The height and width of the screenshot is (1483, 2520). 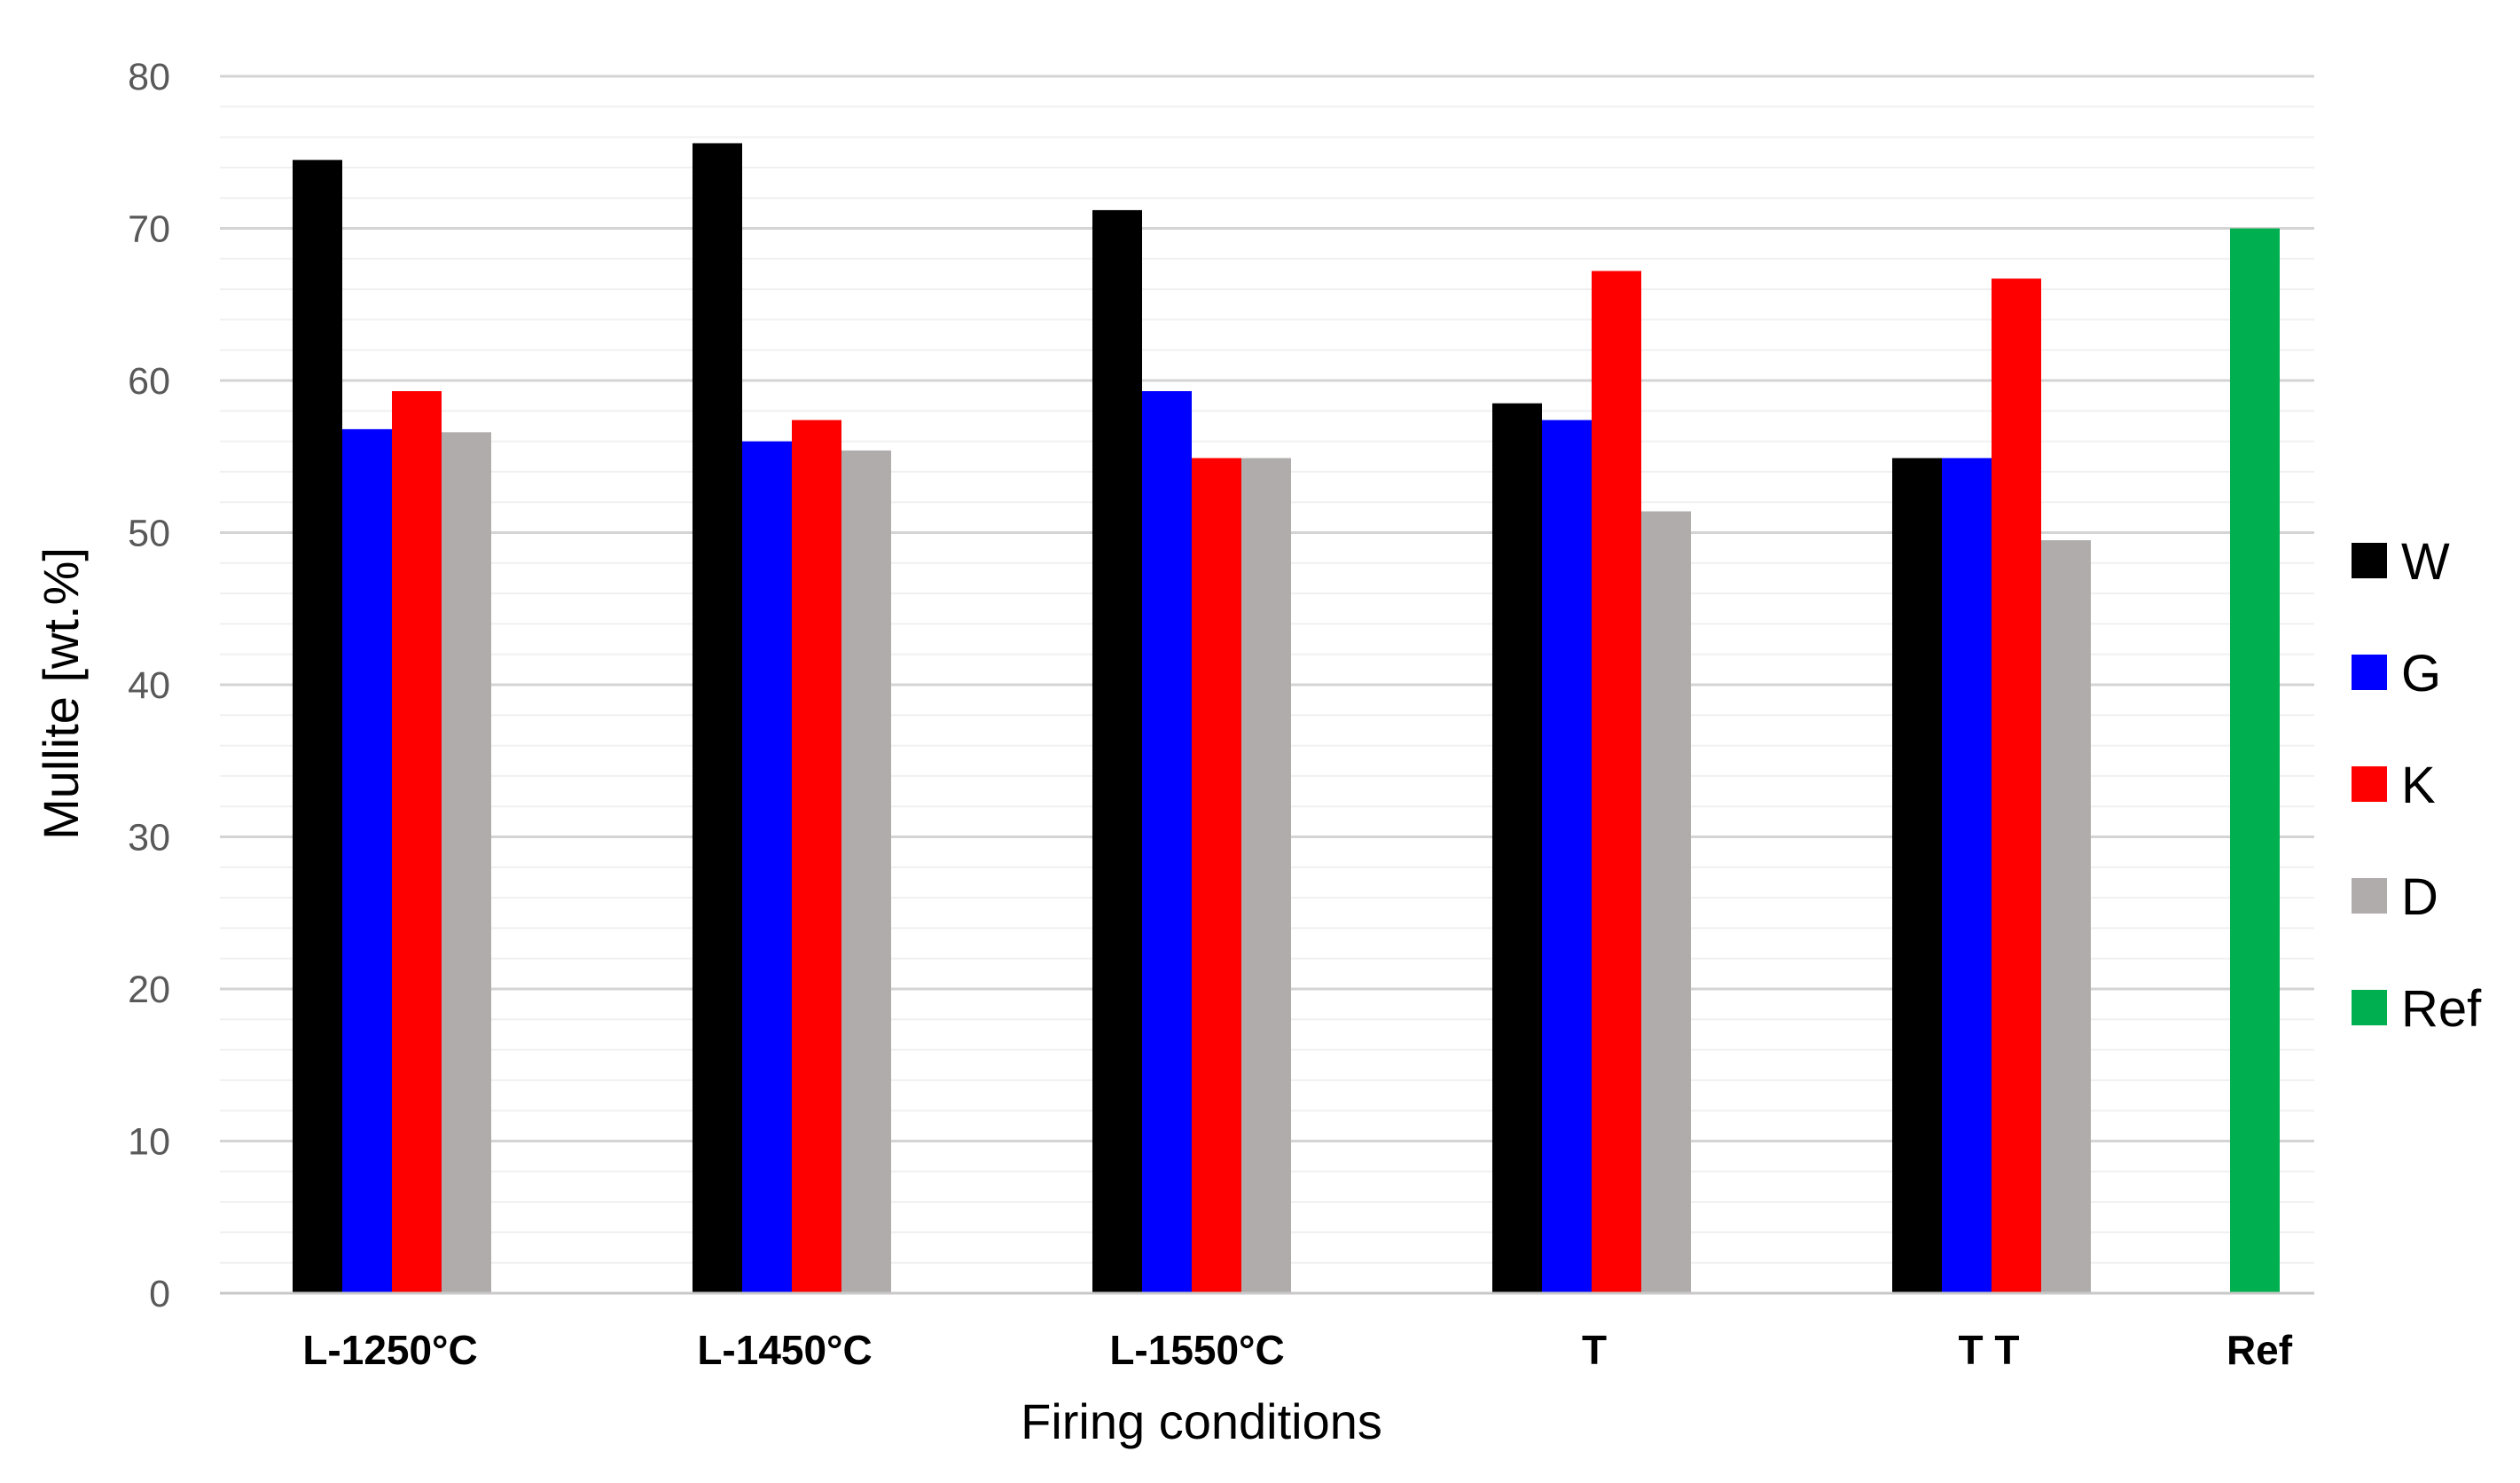 What do you see at coordinates (2369, 1008) in the screenshot?
I see `legend-swatch-ref` at bounding box center [2369, 1008].